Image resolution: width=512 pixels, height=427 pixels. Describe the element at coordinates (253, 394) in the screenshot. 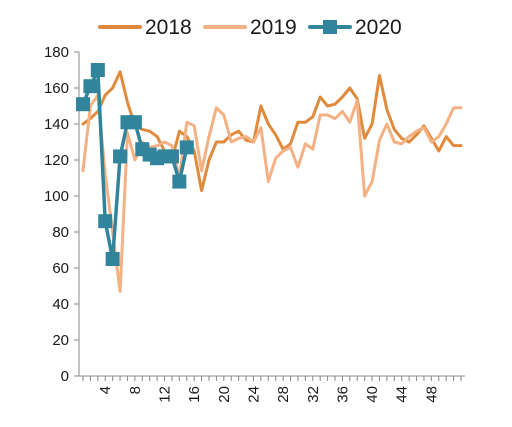

I see `x-tick-label: 24` at that location.